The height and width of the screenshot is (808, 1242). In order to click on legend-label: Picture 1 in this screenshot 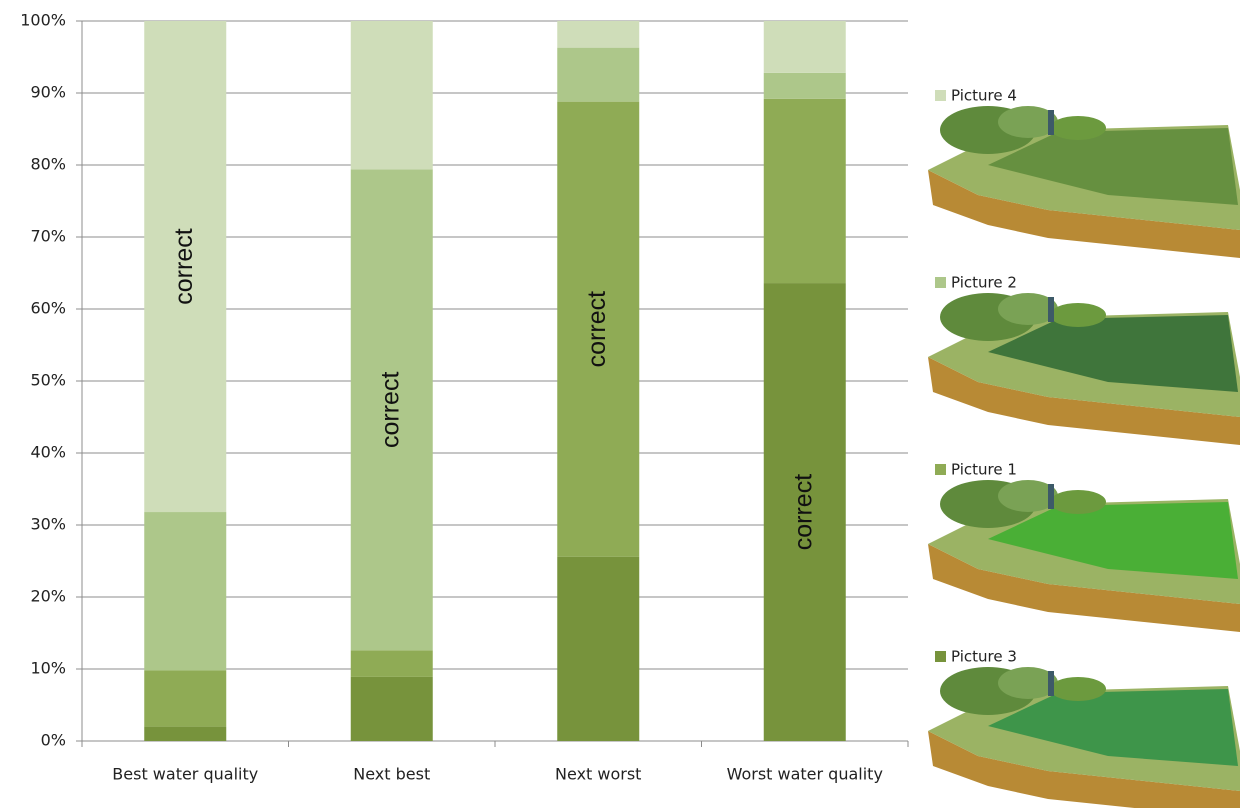, I will do `click(984, 470)`.